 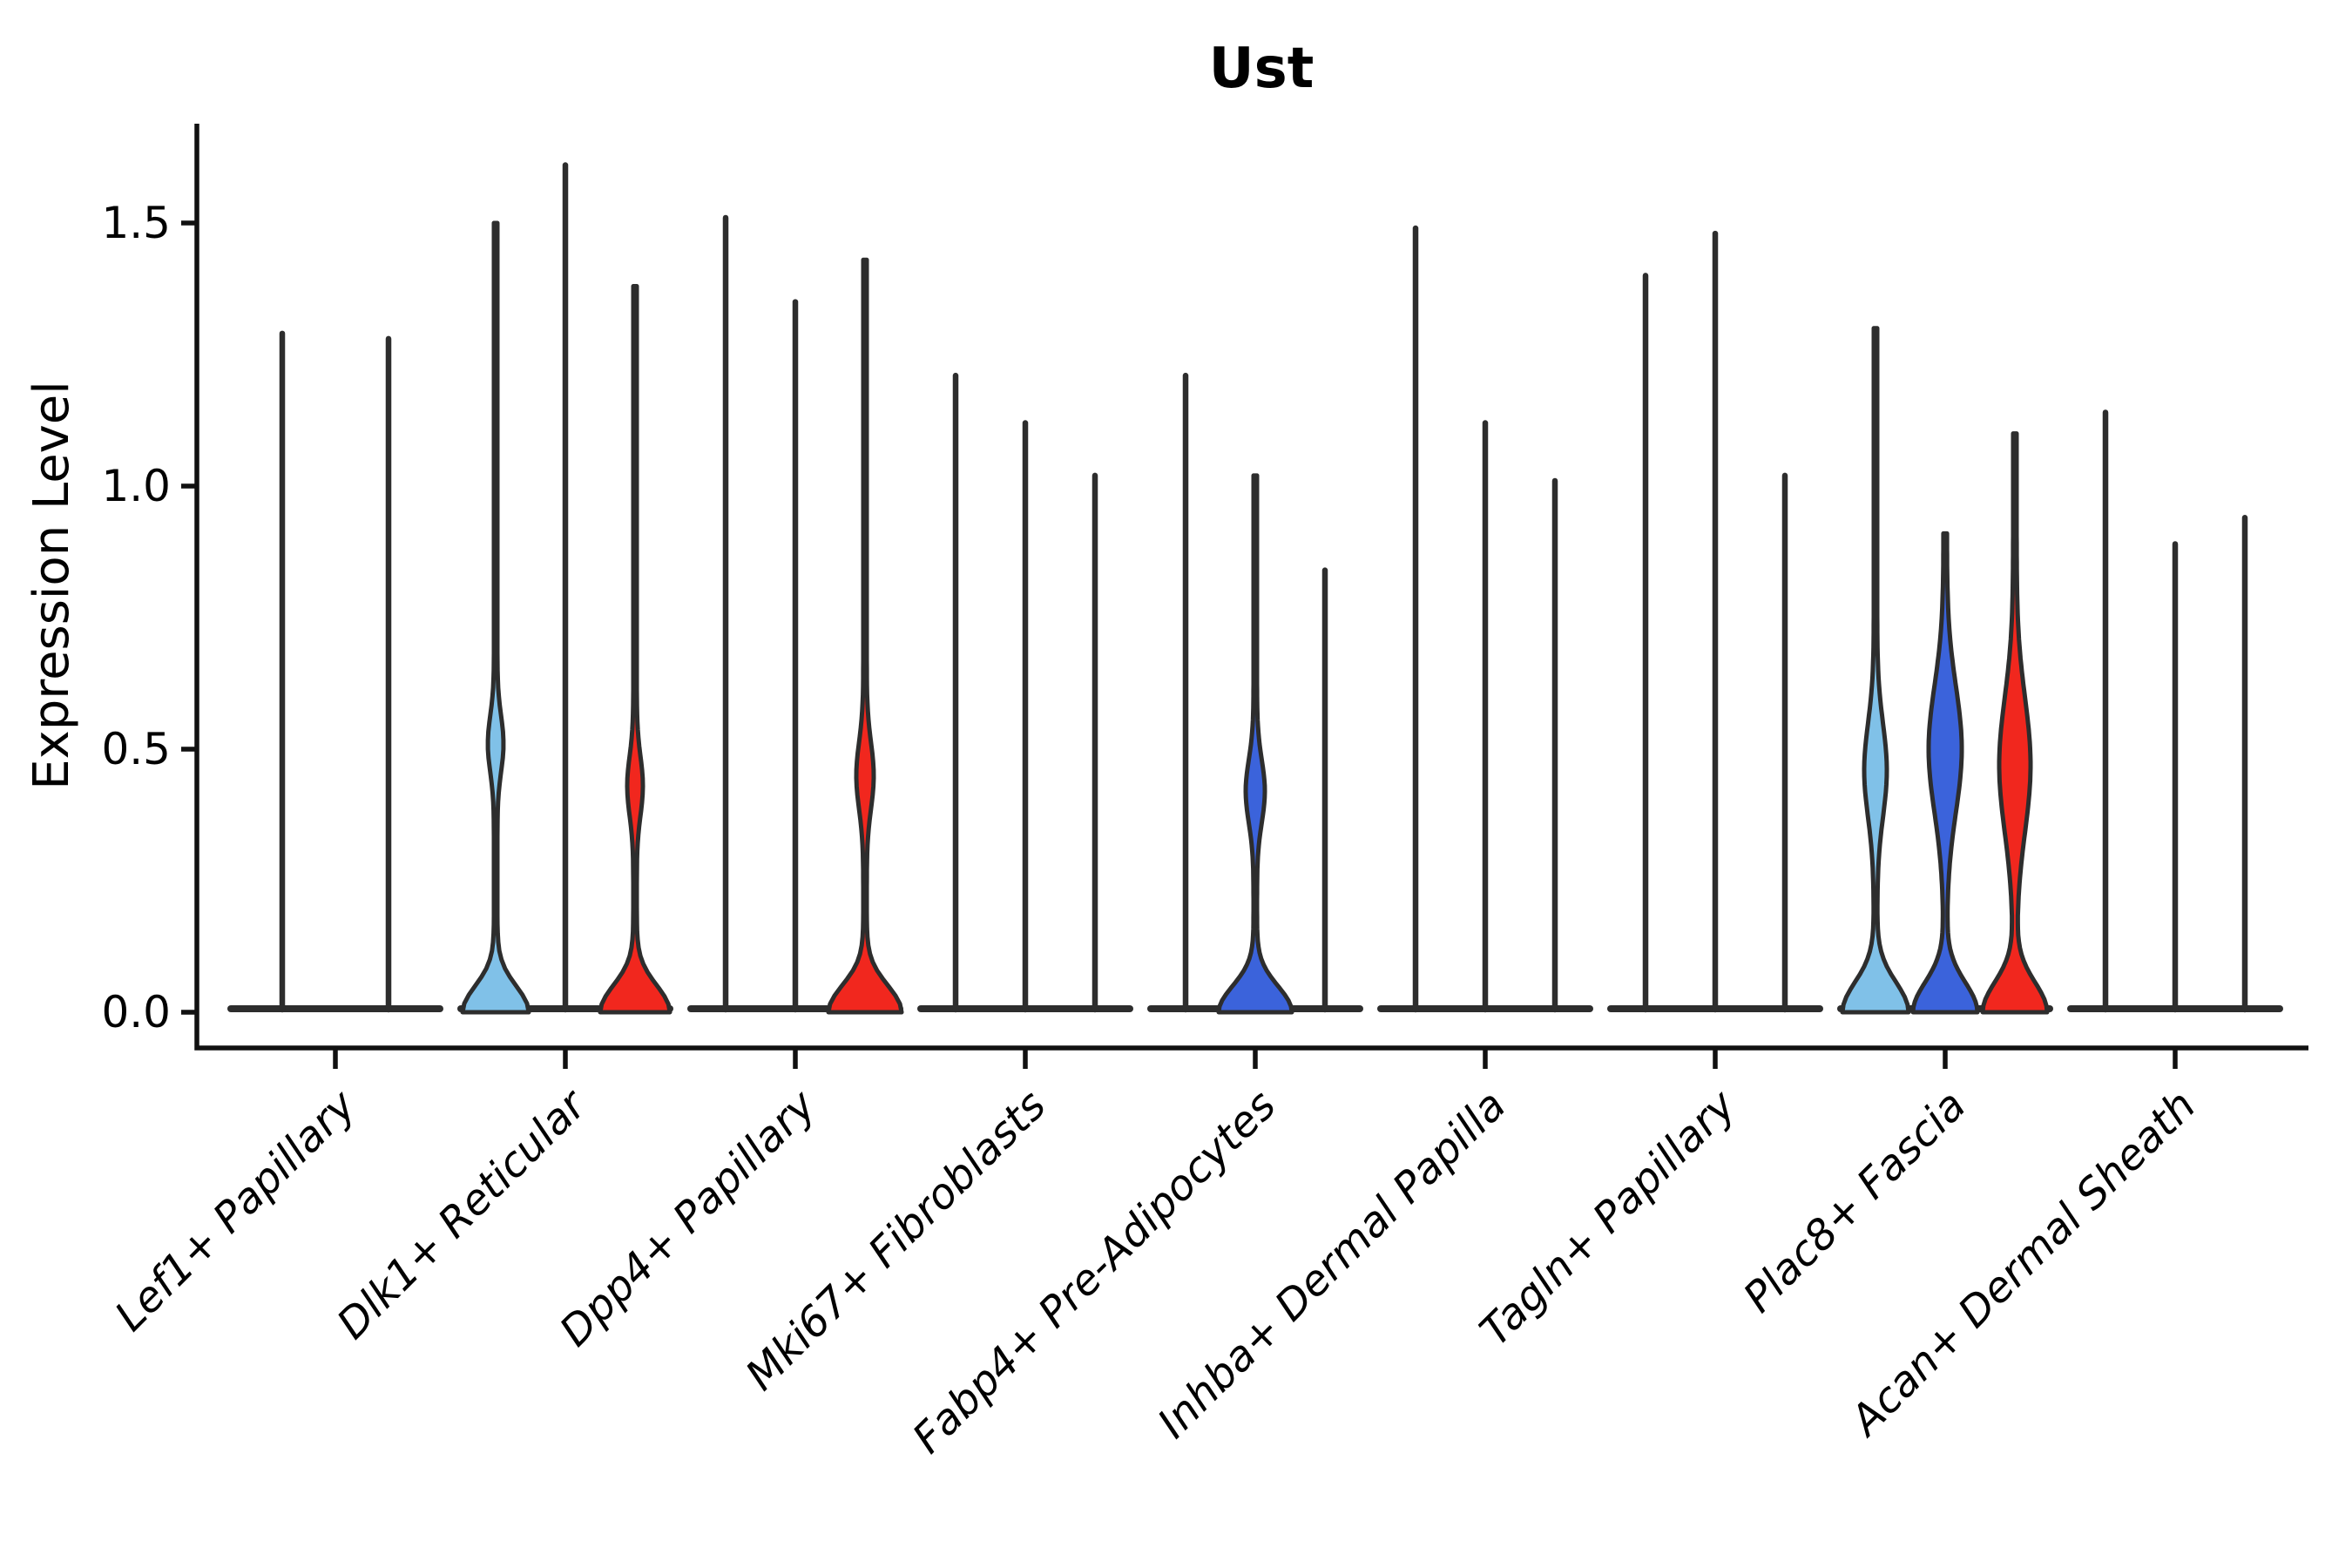 What do you see at coordinates (1855, 1201) in the screenshot?
I see `x-category-label: Plac8+ Fascia` at bounding box center [1855, 1201].